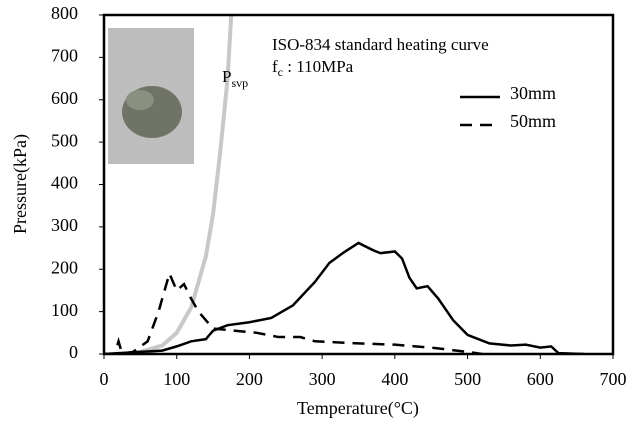 This screenshot has width=643, height=430. Describe the element at coordinates (73, 352) in the screenshot. I see `y-tick-label: 0` at that location.